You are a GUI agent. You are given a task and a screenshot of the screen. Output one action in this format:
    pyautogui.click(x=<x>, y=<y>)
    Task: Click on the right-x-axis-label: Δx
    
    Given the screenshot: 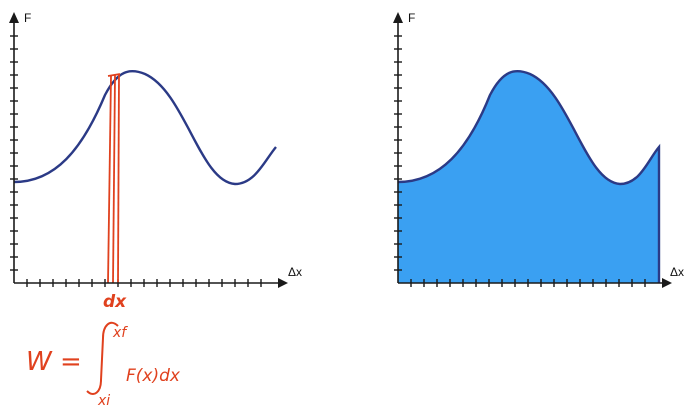 What is the action you would take?
    pyautogui.click(x=677, y=272)
    